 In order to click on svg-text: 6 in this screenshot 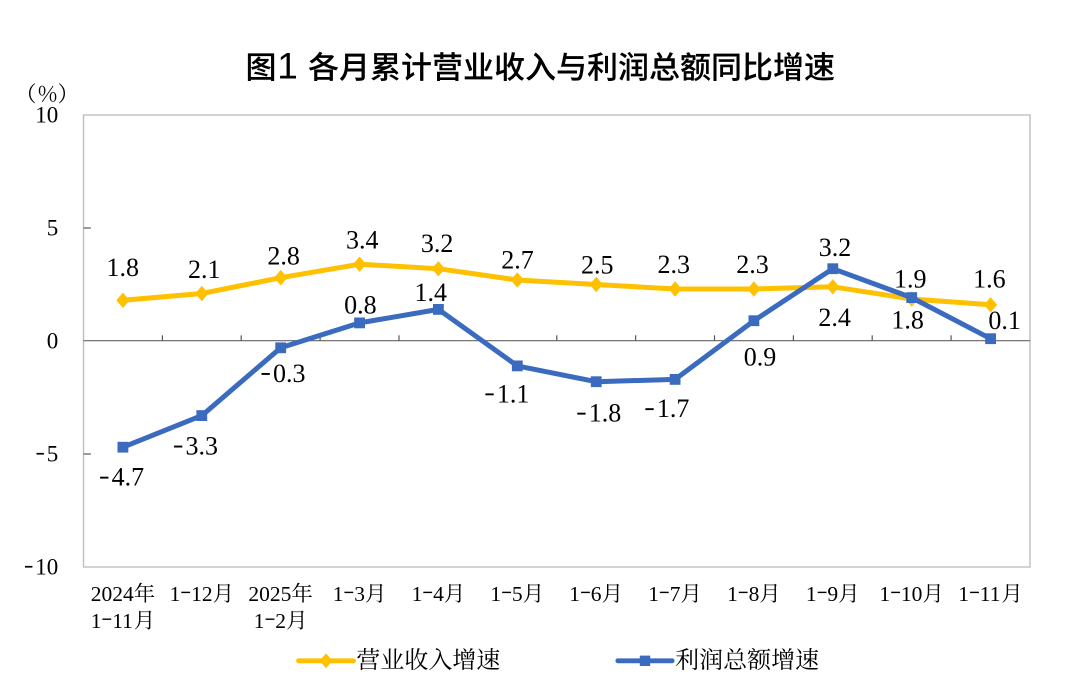, I will do `click(596, 594)`.